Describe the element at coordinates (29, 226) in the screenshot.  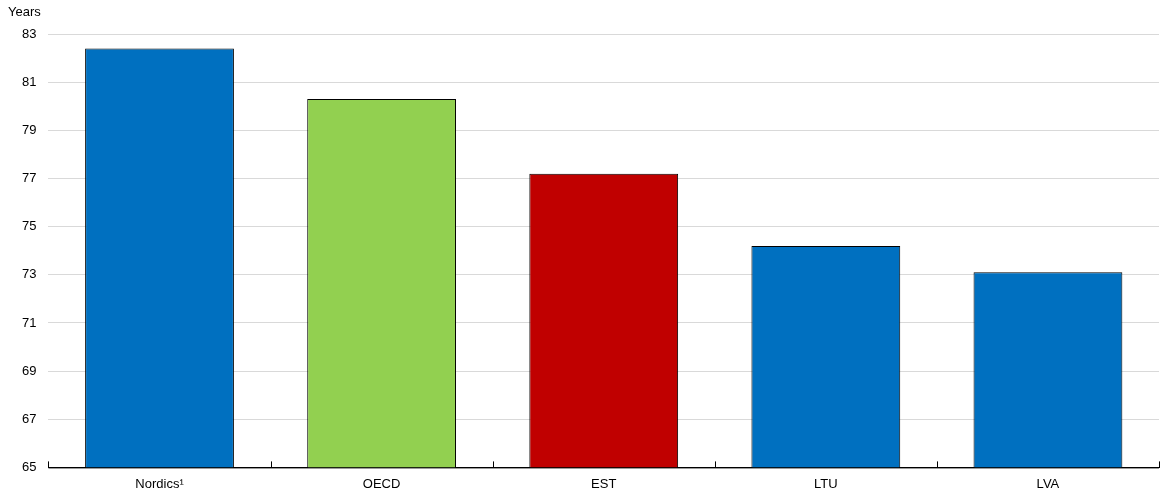
I see `y-tick-label: 75` at that location.